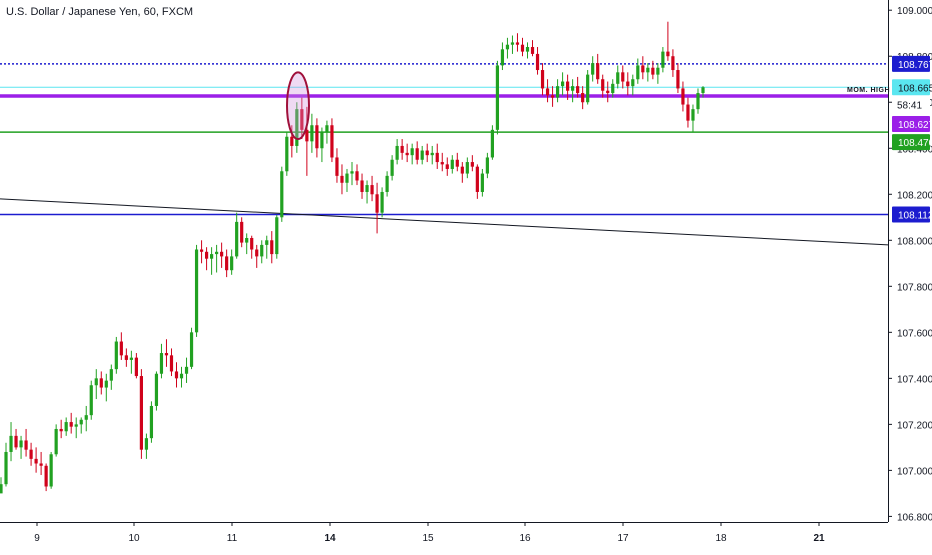  Describe the element at coordinates (914, 241) in the screenshot. I see `y-tick-label: 108.000` at that location.